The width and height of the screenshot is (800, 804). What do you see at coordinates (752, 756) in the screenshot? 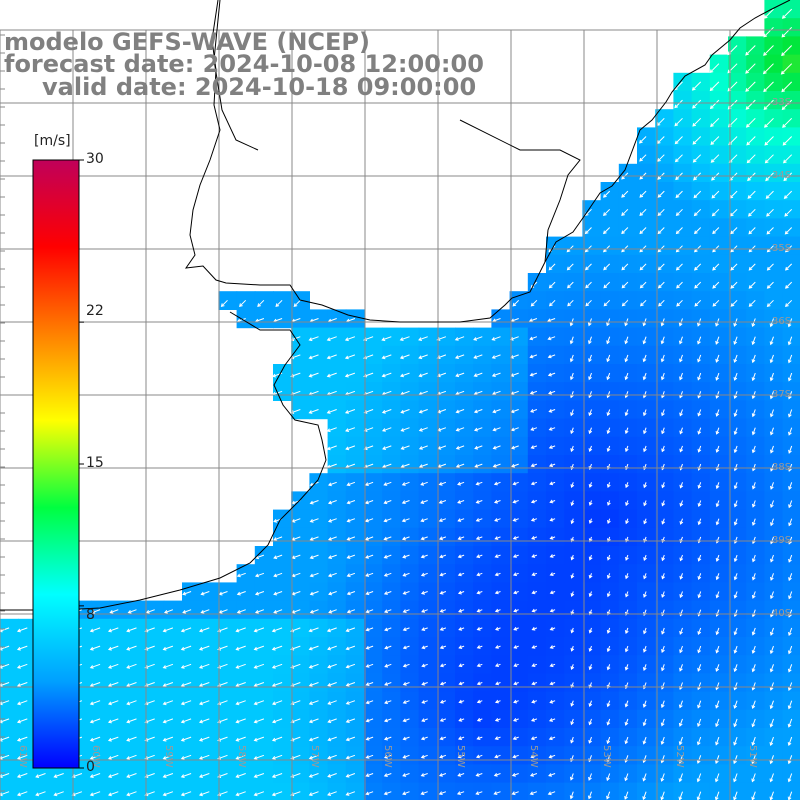
I see `lon-label: 51W` at bounding box center [752, 756].